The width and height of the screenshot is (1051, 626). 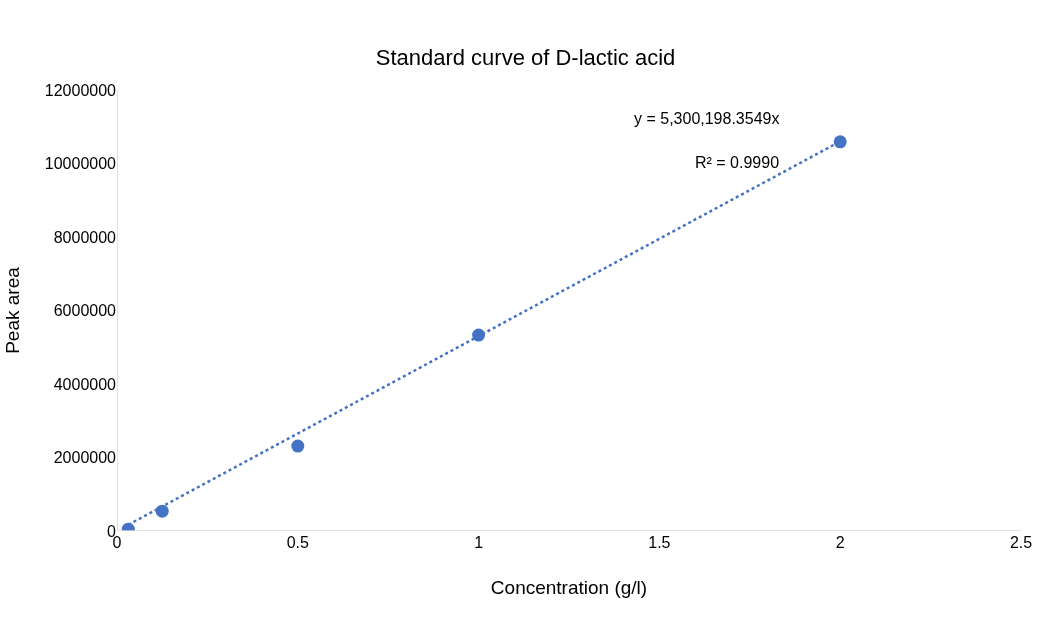 I want to click on y-tick-label: 12000000, so click(x=80, y=90).